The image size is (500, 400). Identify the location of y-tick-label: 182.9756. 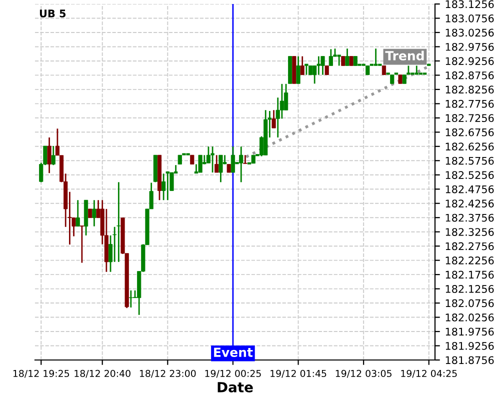
(470, 46).